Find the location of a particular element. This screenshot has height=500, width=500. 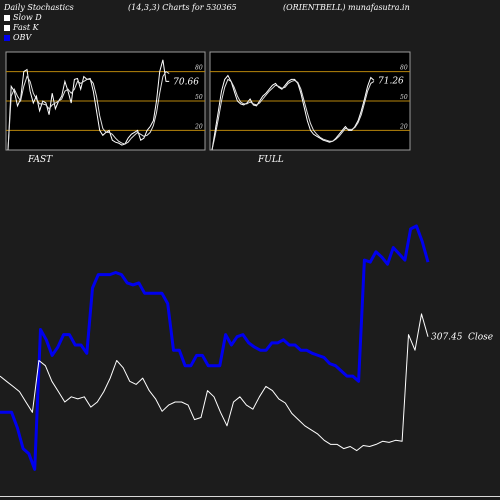

chart-header-title: Daily Stochastics is located at coordinates (39, 7).